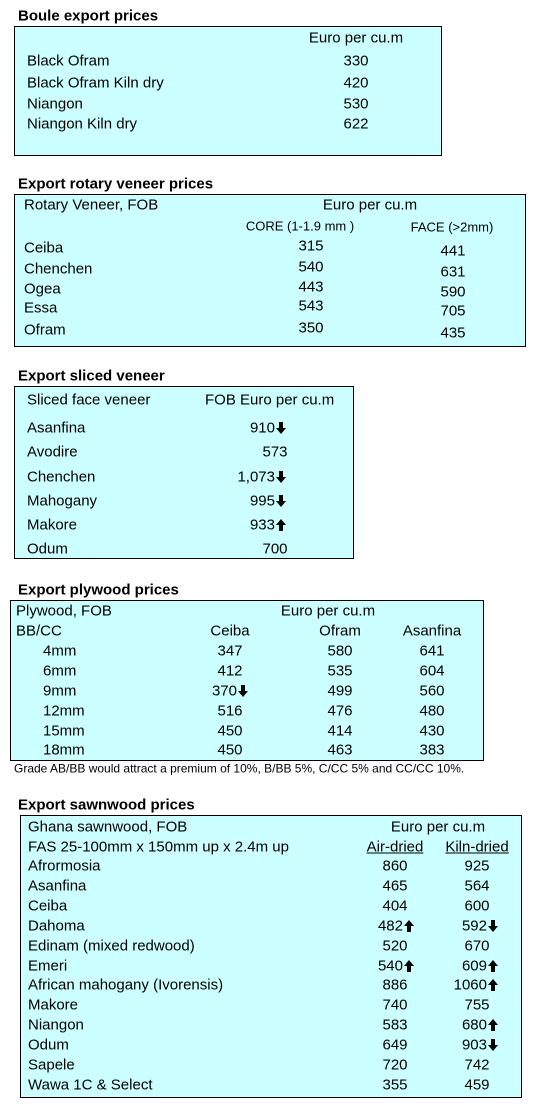  I want to click on row-label: Edinam (mixed redwood), so click(111, 946).